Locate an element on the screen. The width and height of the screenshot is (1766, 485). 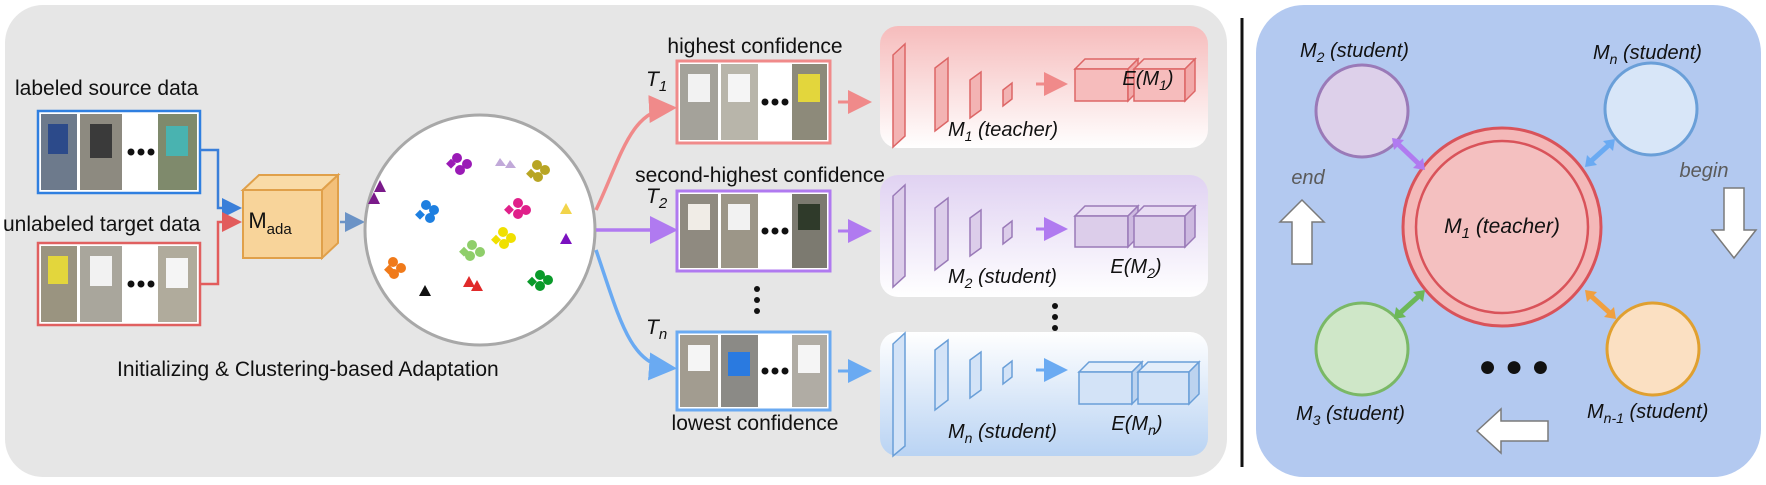
mn-circle-label: Mn (student) is located at coordinates (1647, 54).